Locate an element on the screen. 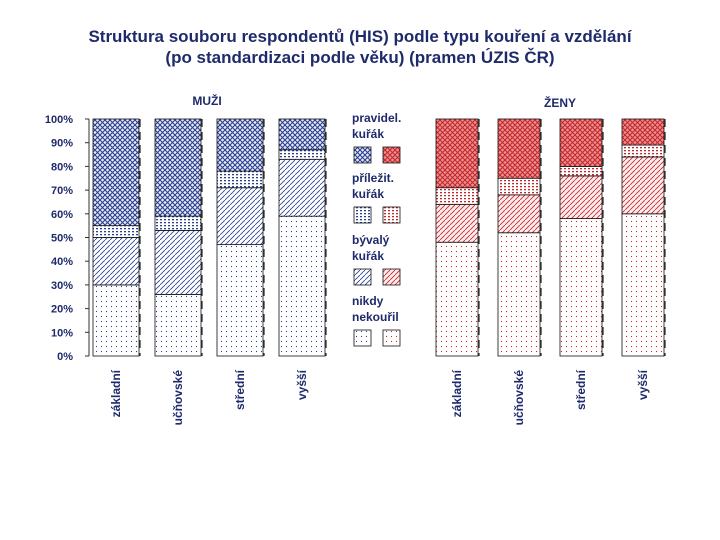 The width and height of the screenshot is (720, 540). legend-label: pravidel. is located at coordinates (376, 118).